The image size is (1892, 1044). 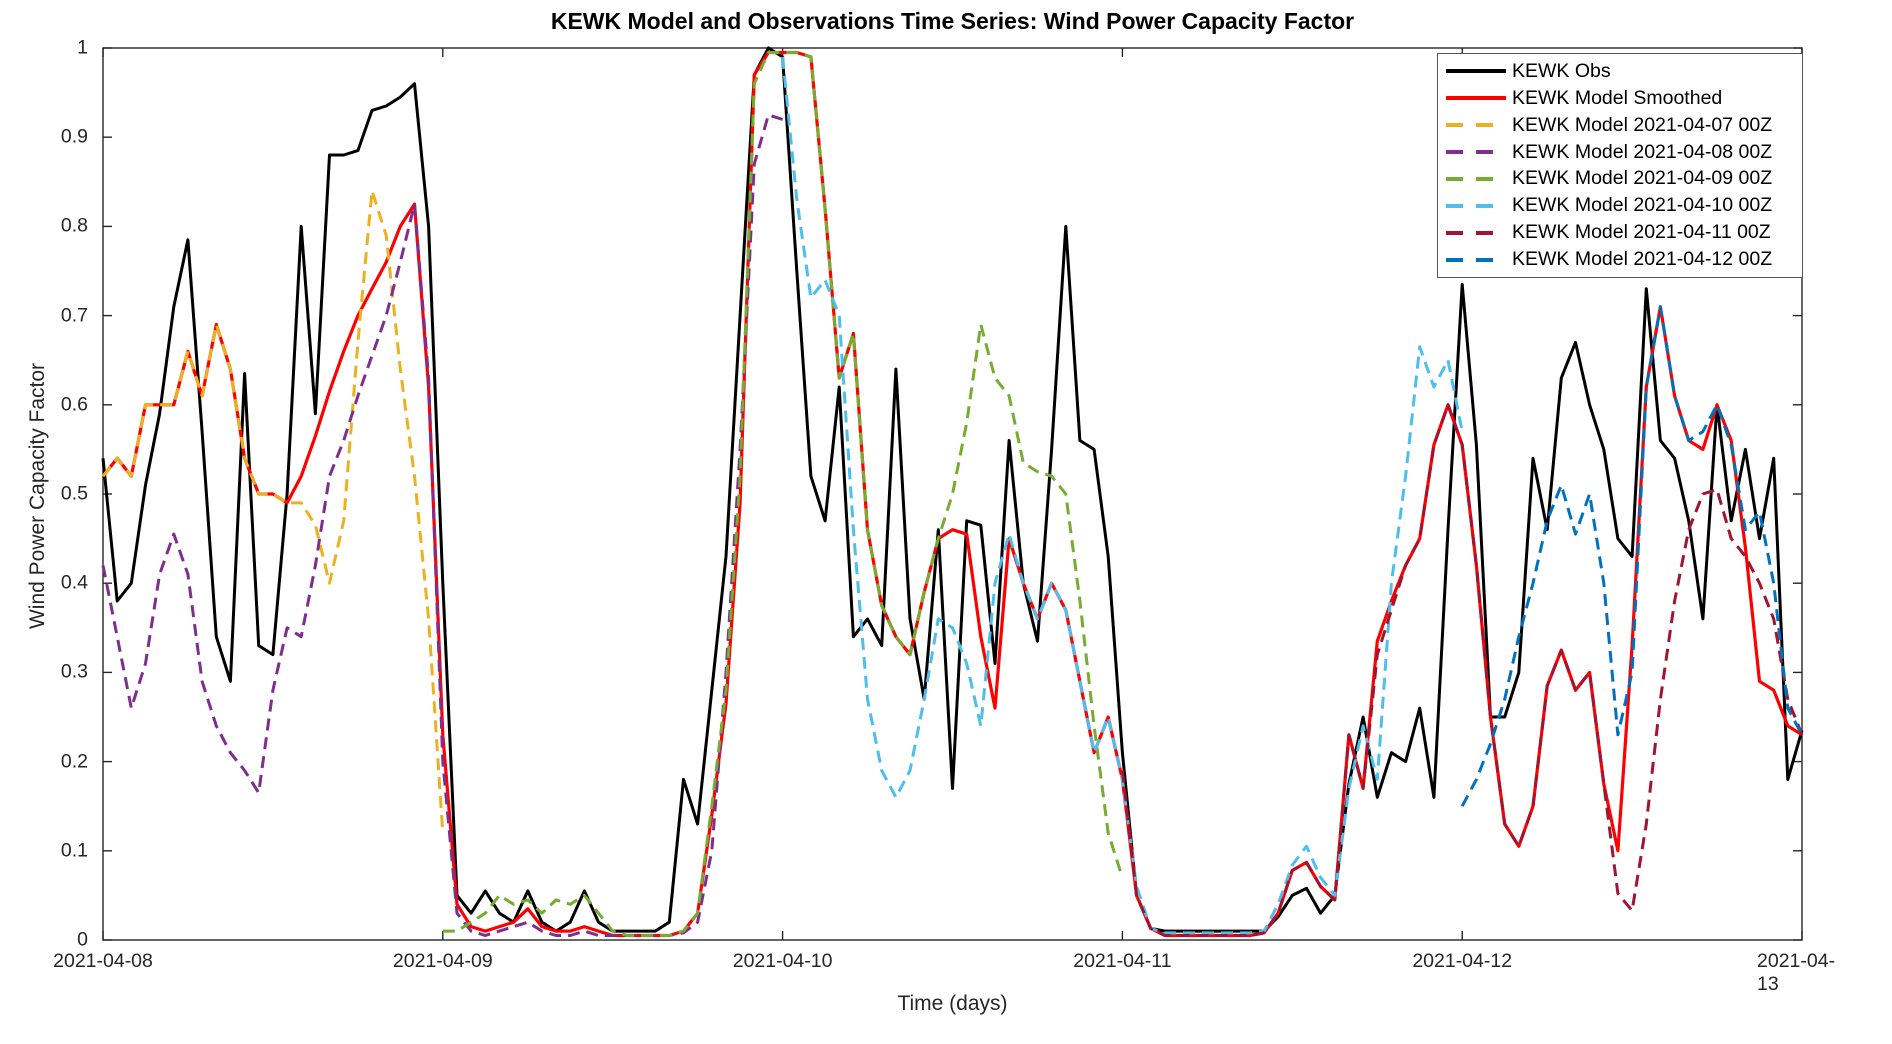 I want to click on y-tick-label: 0.3, so click(x=74, y=671).